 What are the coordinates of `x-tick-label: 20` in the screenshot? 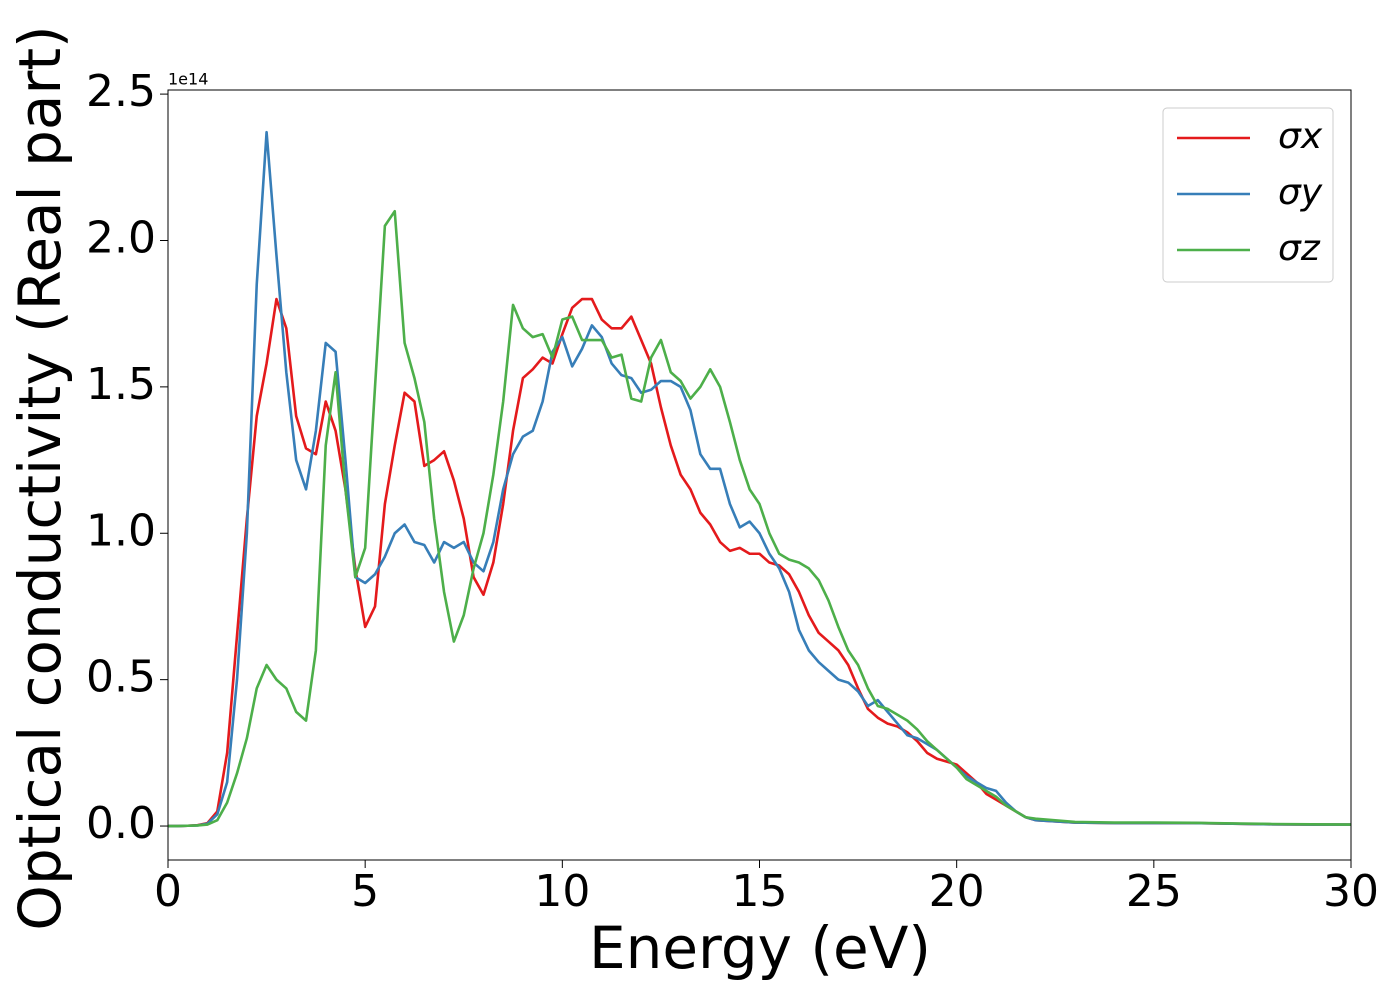 It's located at (957, 891).